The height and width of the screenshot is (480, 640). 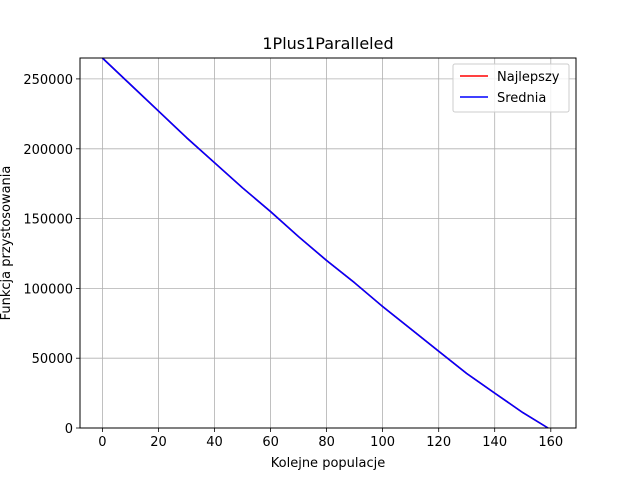 I want to click on x-tick-label: 40, so click(x=214, y=442).